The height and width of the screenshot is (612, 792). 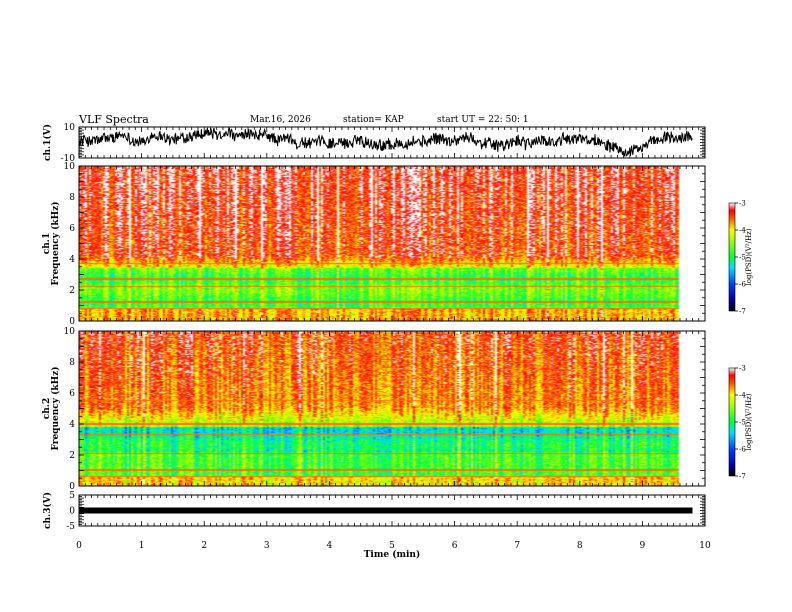 I want to click on x-tick-label: 2, so click(x=204, y=546).